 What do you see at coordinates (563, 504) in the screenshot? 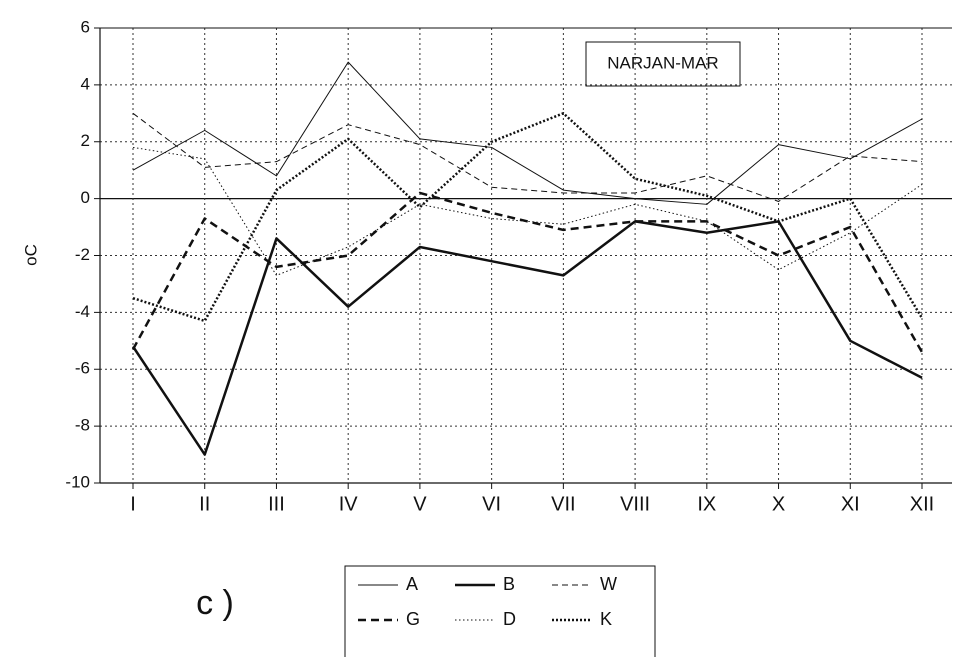
I see `x-tick-label: VII` at bounding box center [563, 504].